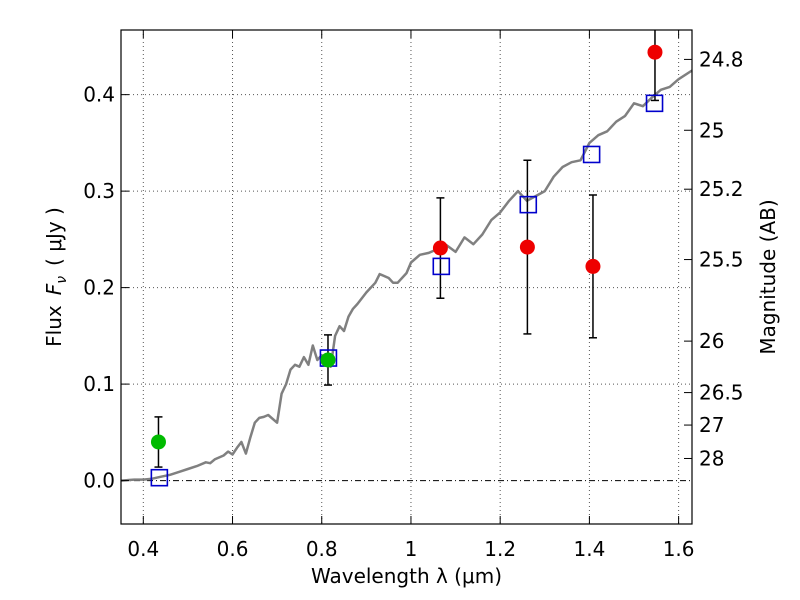  Describe the element at coordinates (721, 189) in the screenshot. I see `y2-tick-label: 25.2` at that location.